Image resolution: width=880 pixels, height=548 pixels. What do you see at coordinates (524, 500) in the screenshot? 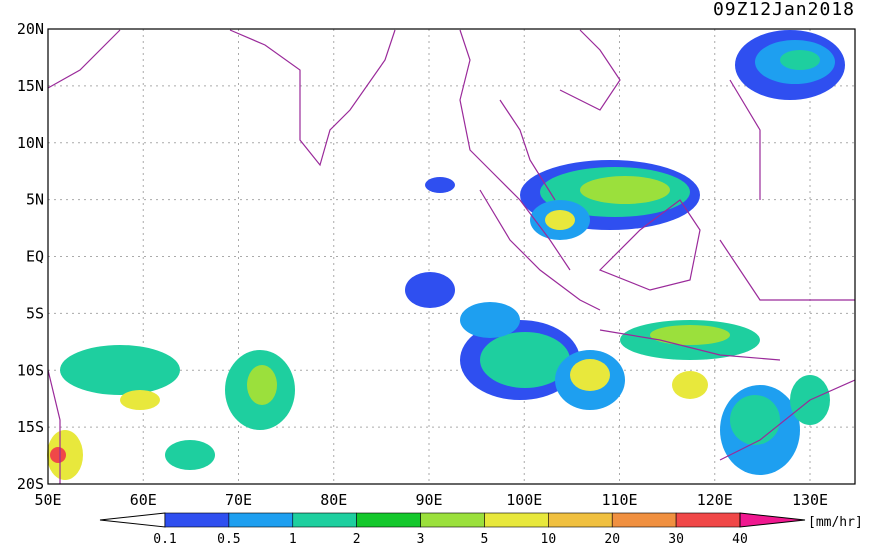
I see `lon-label: 100E` at bounding box center [524, 500].